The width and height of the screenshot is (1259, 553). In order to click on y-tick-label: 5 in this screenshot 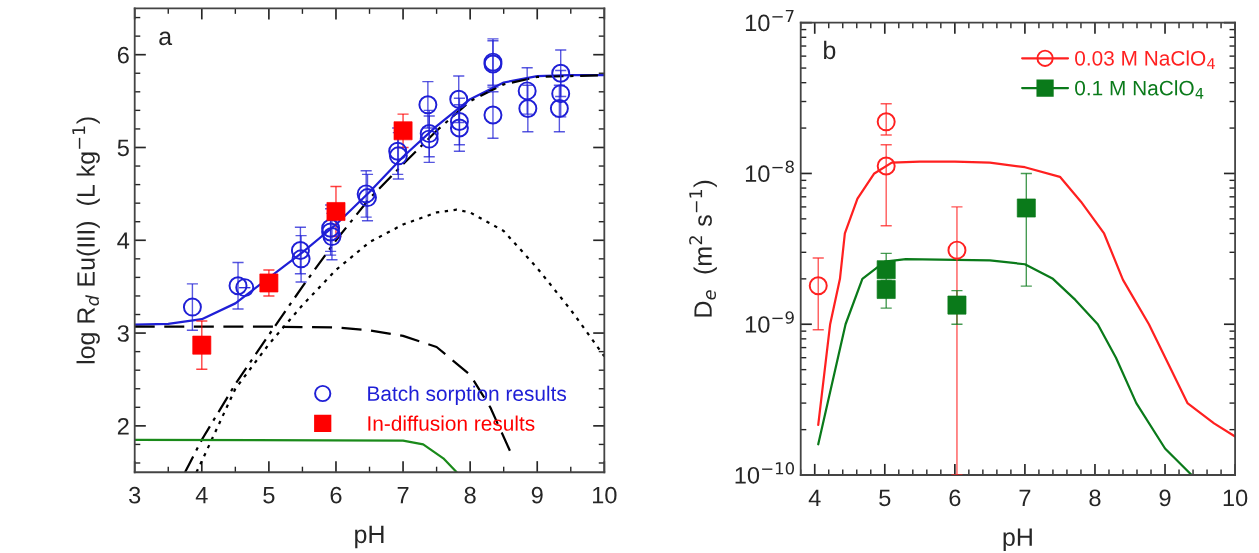, I will do `click(123, 148)`.